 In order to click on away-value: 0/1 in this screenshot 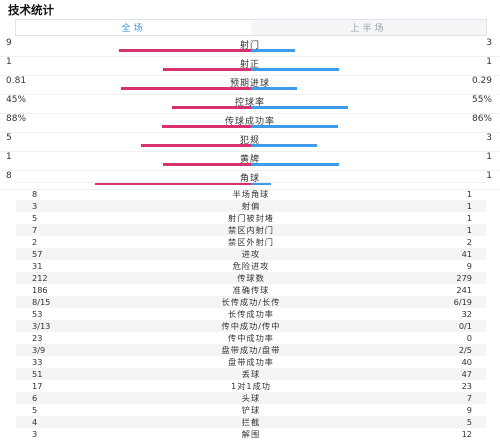, I will do `click(465, 326)`.